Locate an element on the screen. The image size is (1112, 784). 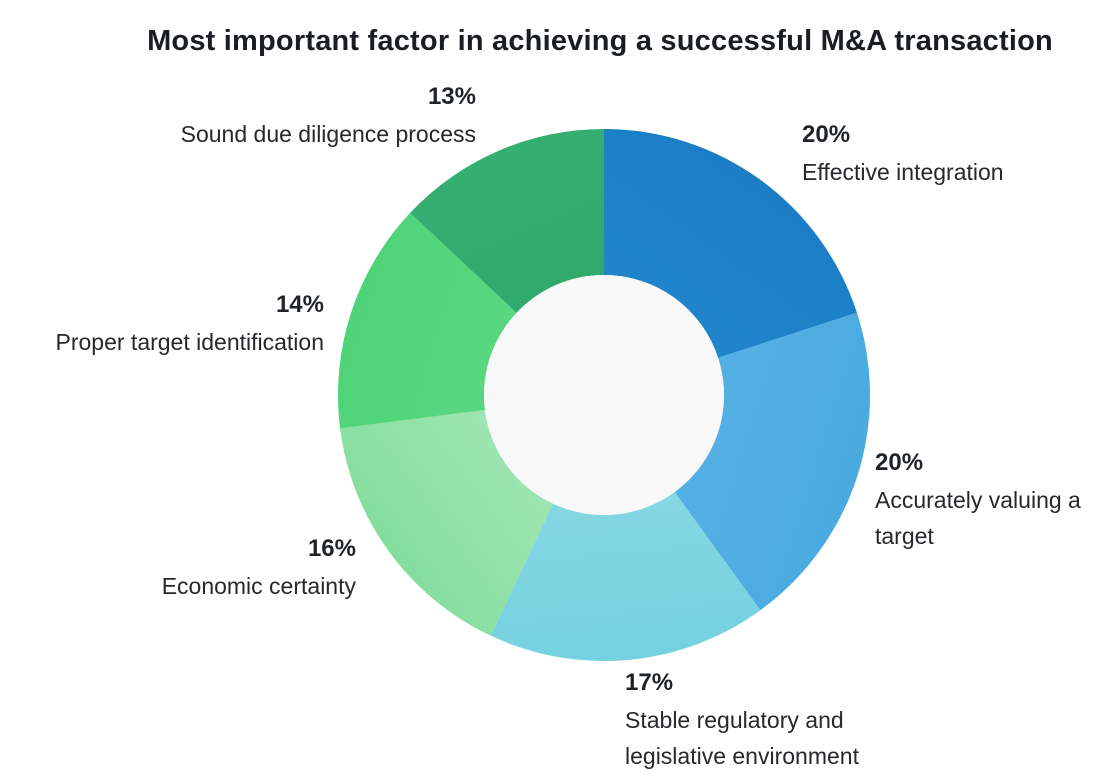
segment-percent: 17% is located at coordinates (649, 682).